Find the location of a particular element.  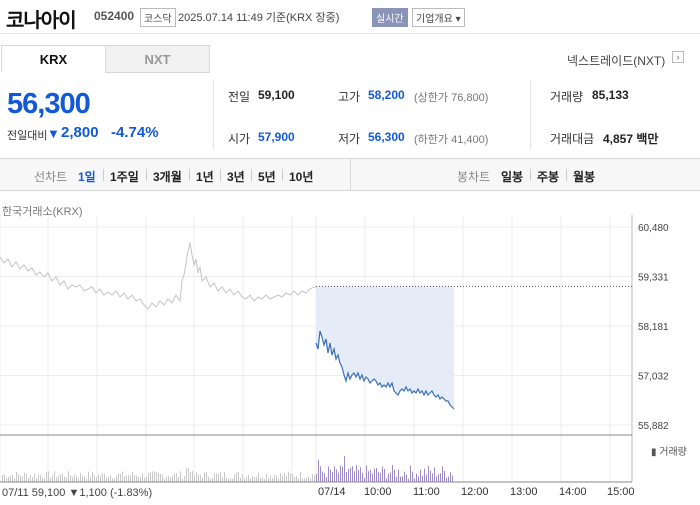

company-info-button: 기업개요 ▾ is located at coordinates (438, 17).